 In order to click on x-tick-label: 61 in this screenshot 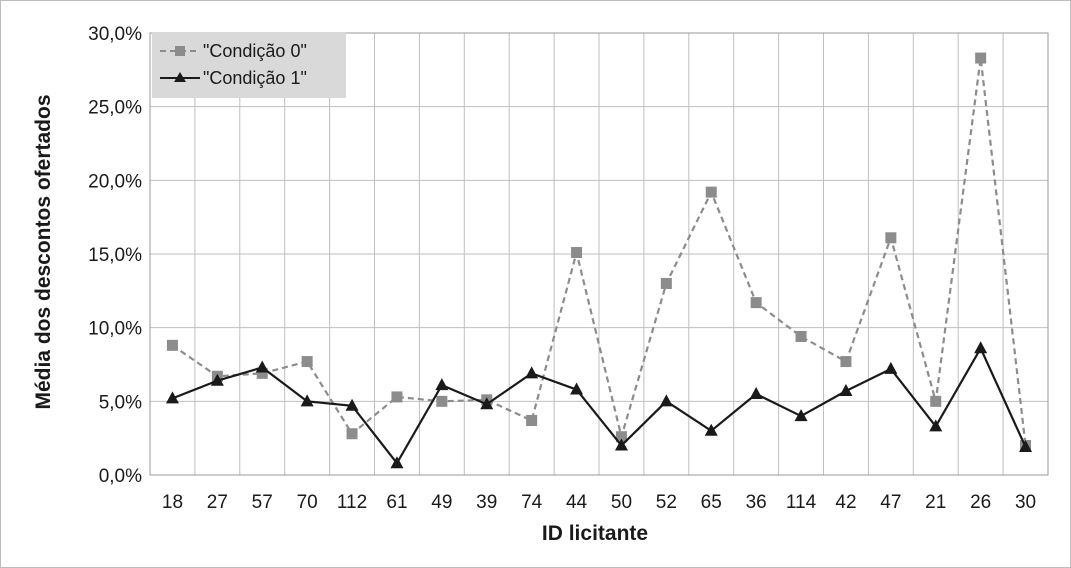, I will do `click(396, 502)`.